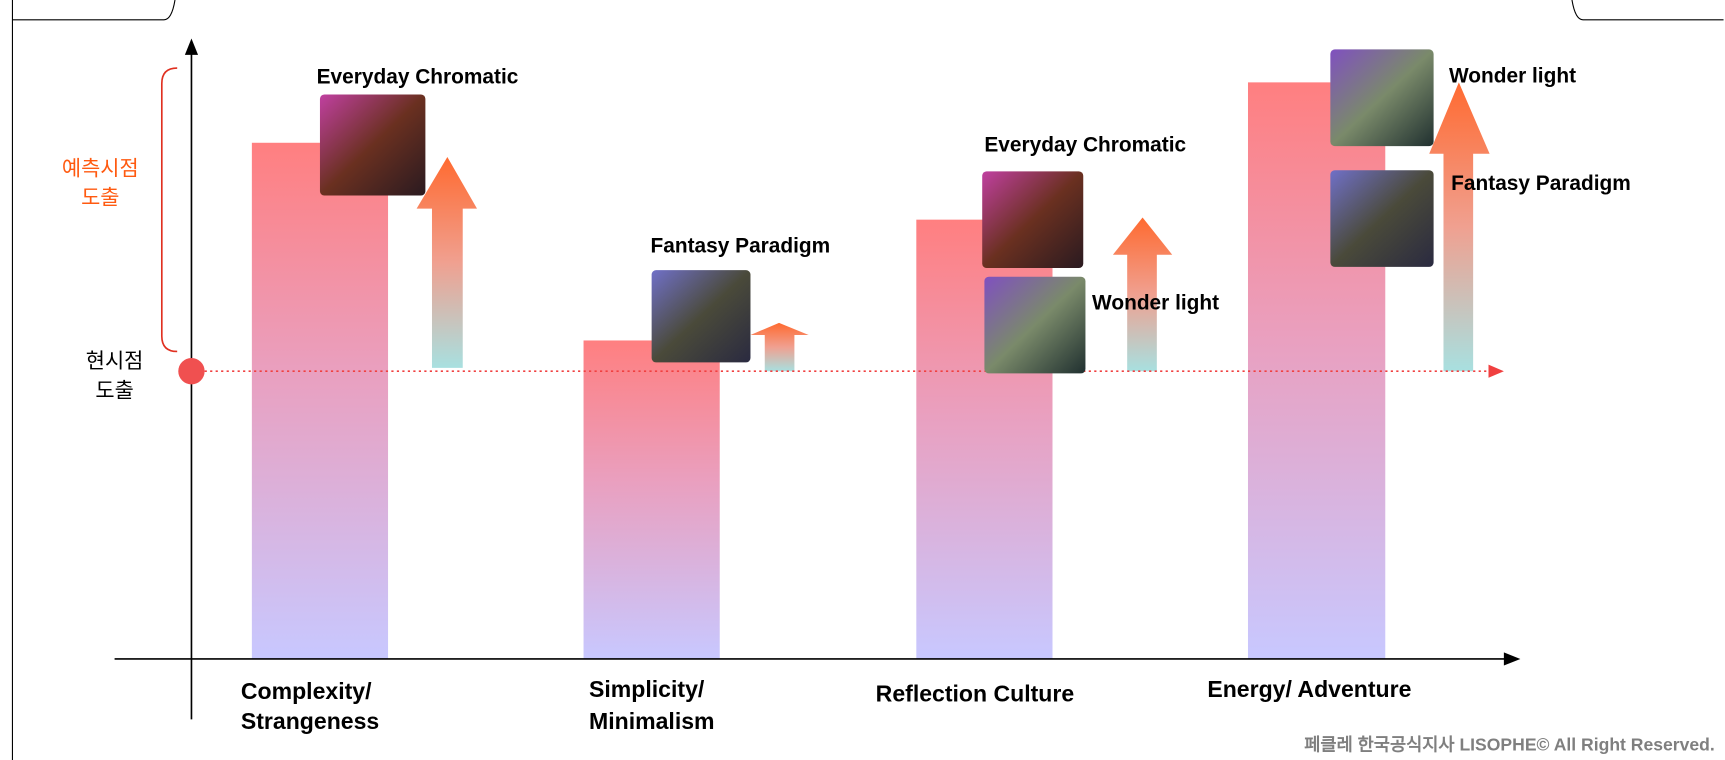 This screenshot has height=760, width=1725. I want to click on current-line-arrow, so click(1496, 371).